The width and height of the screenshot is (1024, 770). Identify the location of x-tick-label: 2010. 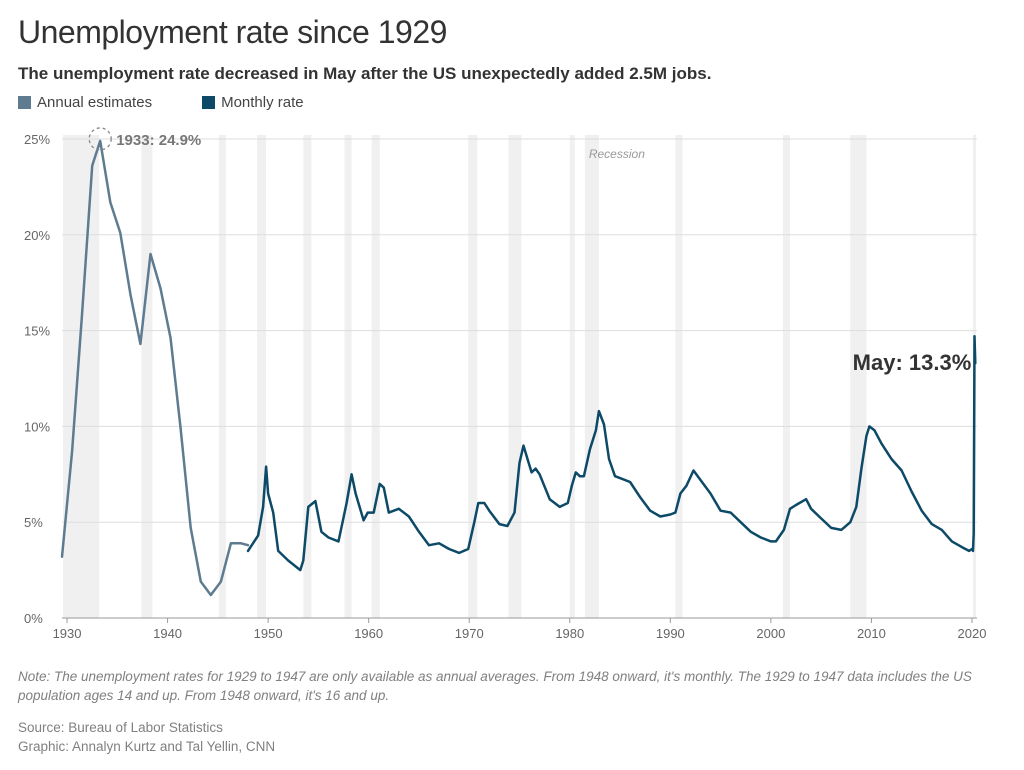
(871, 633).